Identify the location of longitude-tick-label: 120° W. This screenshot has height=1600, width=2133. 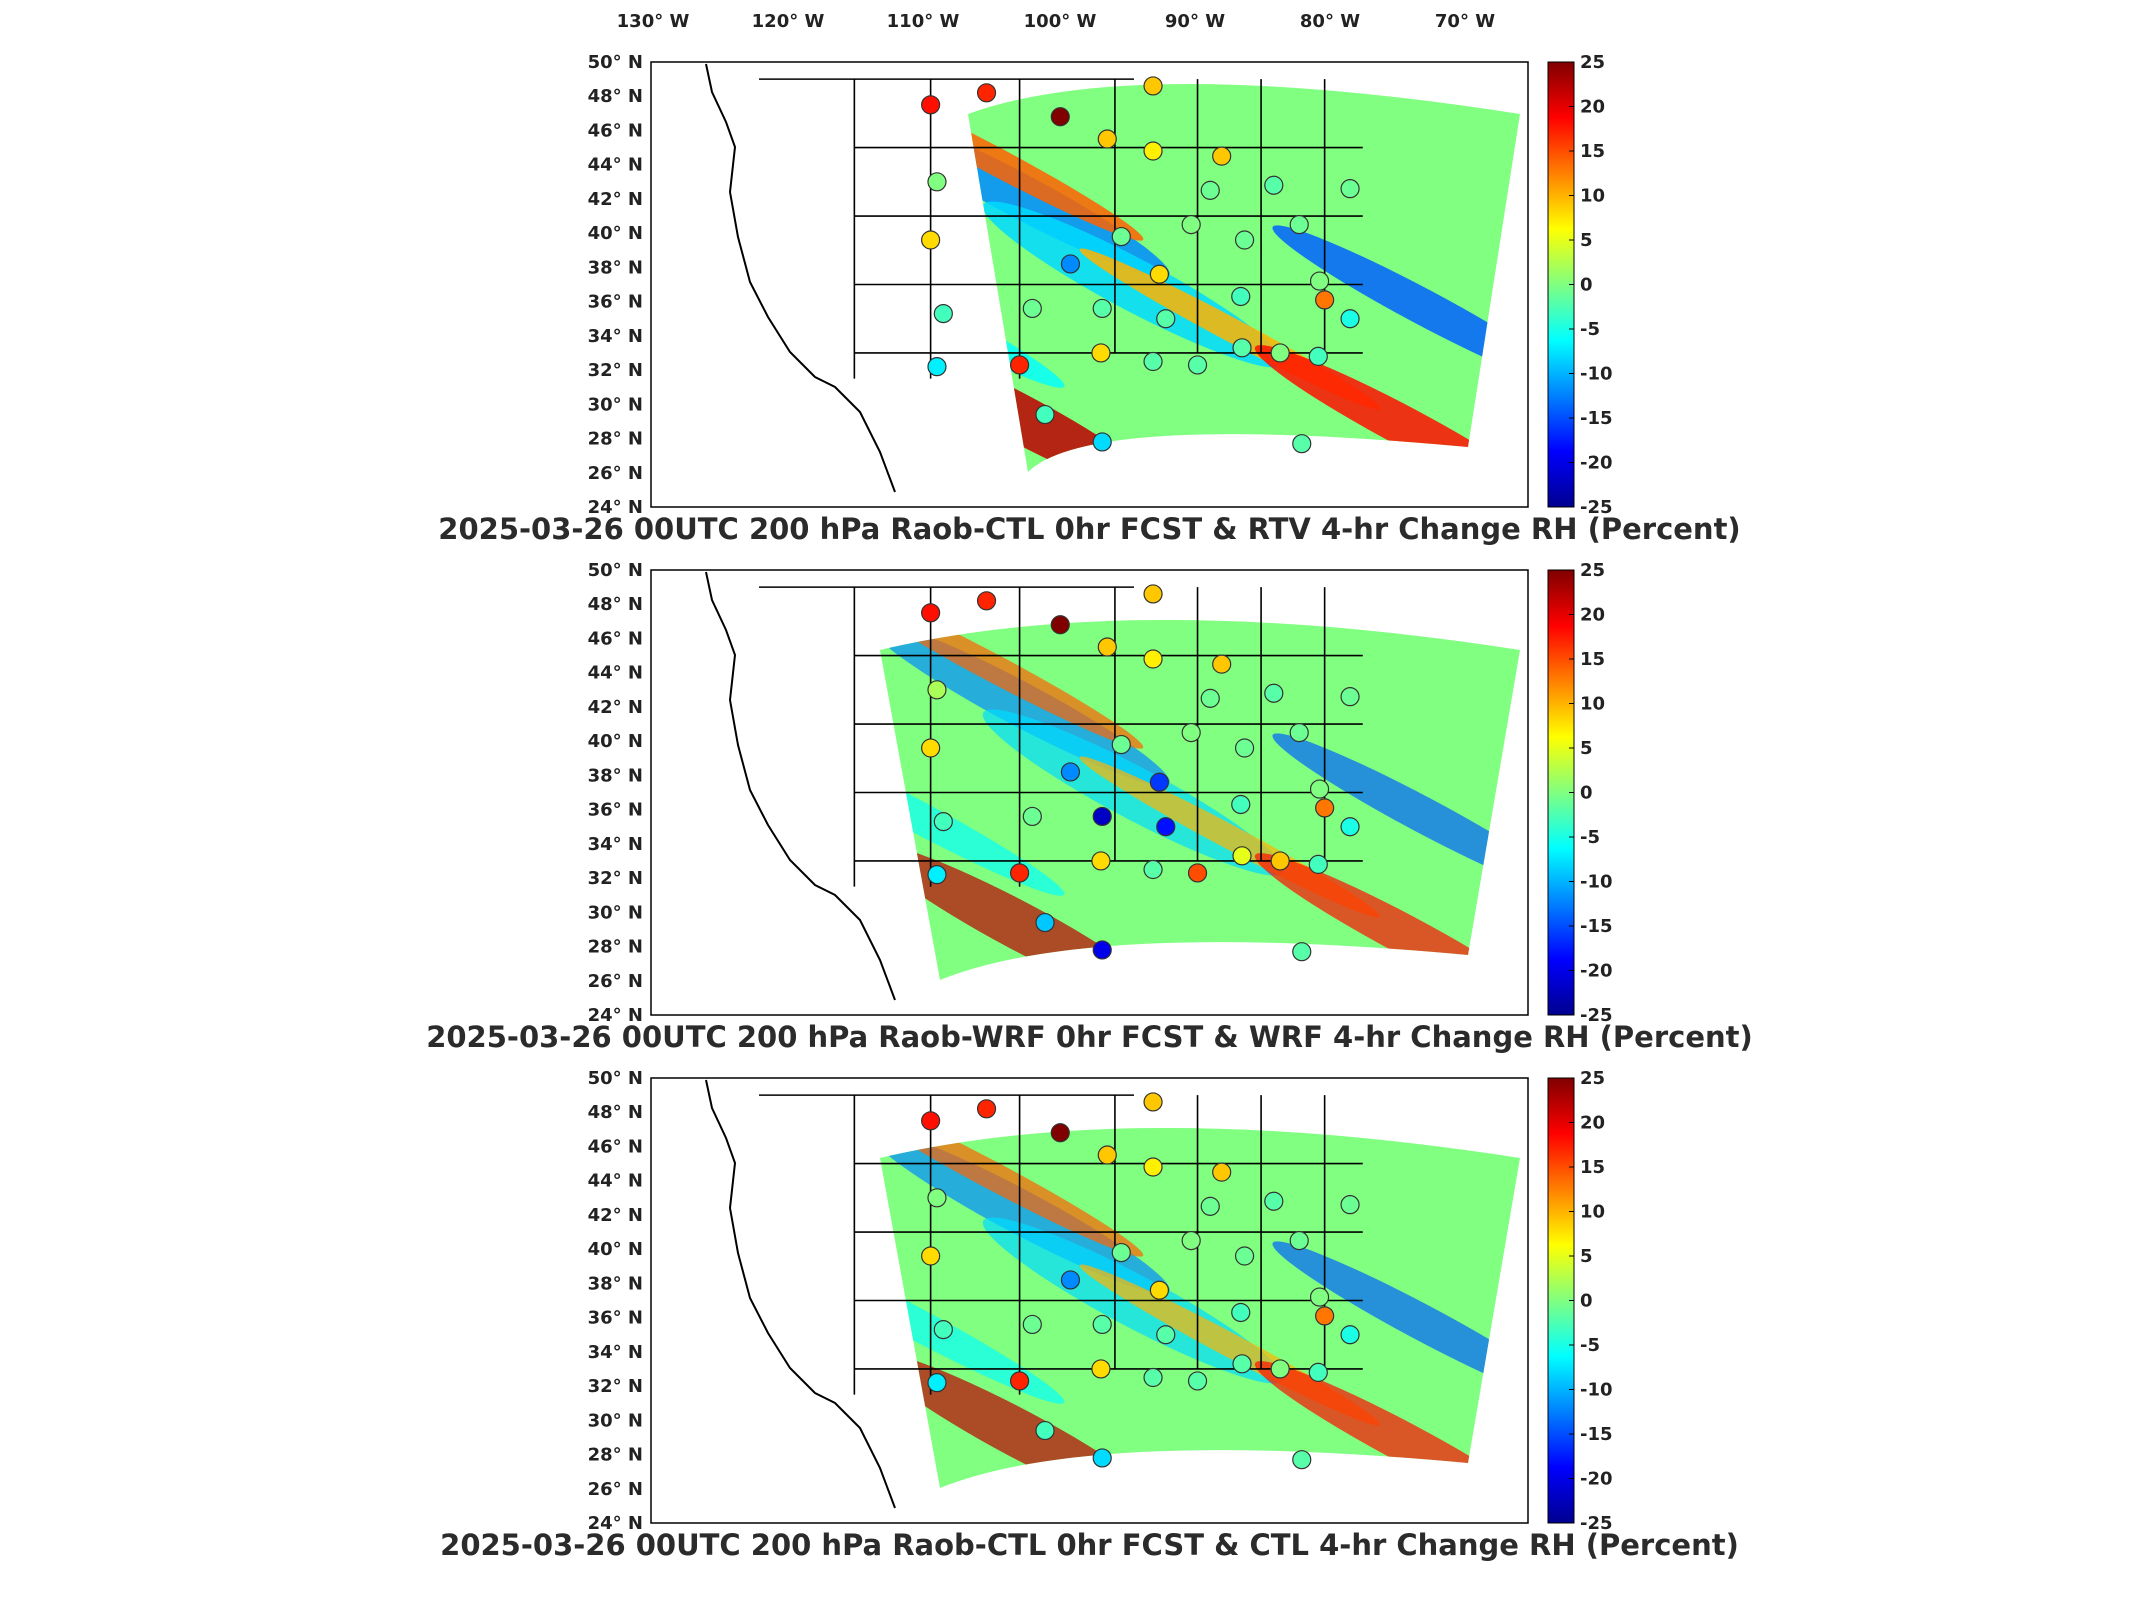
(788, 21).